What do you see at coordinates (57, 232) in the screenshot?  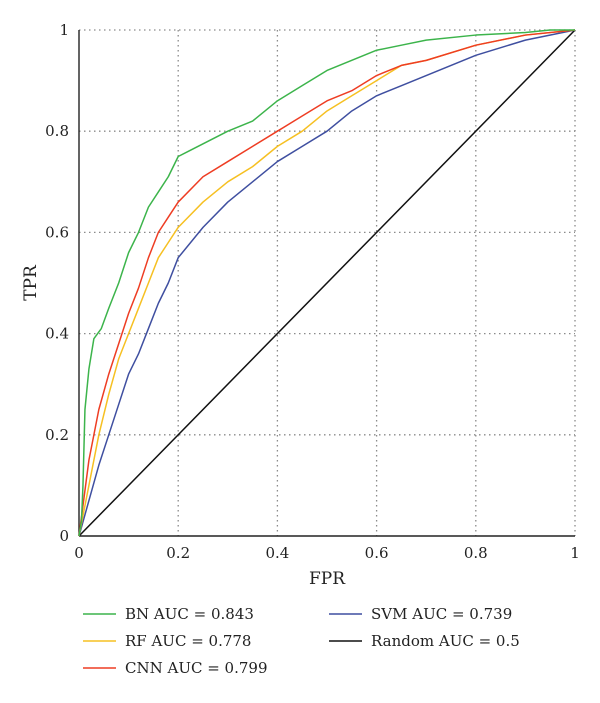 I see `y-tick-label: 0.6` at bounding box center [57, 232].